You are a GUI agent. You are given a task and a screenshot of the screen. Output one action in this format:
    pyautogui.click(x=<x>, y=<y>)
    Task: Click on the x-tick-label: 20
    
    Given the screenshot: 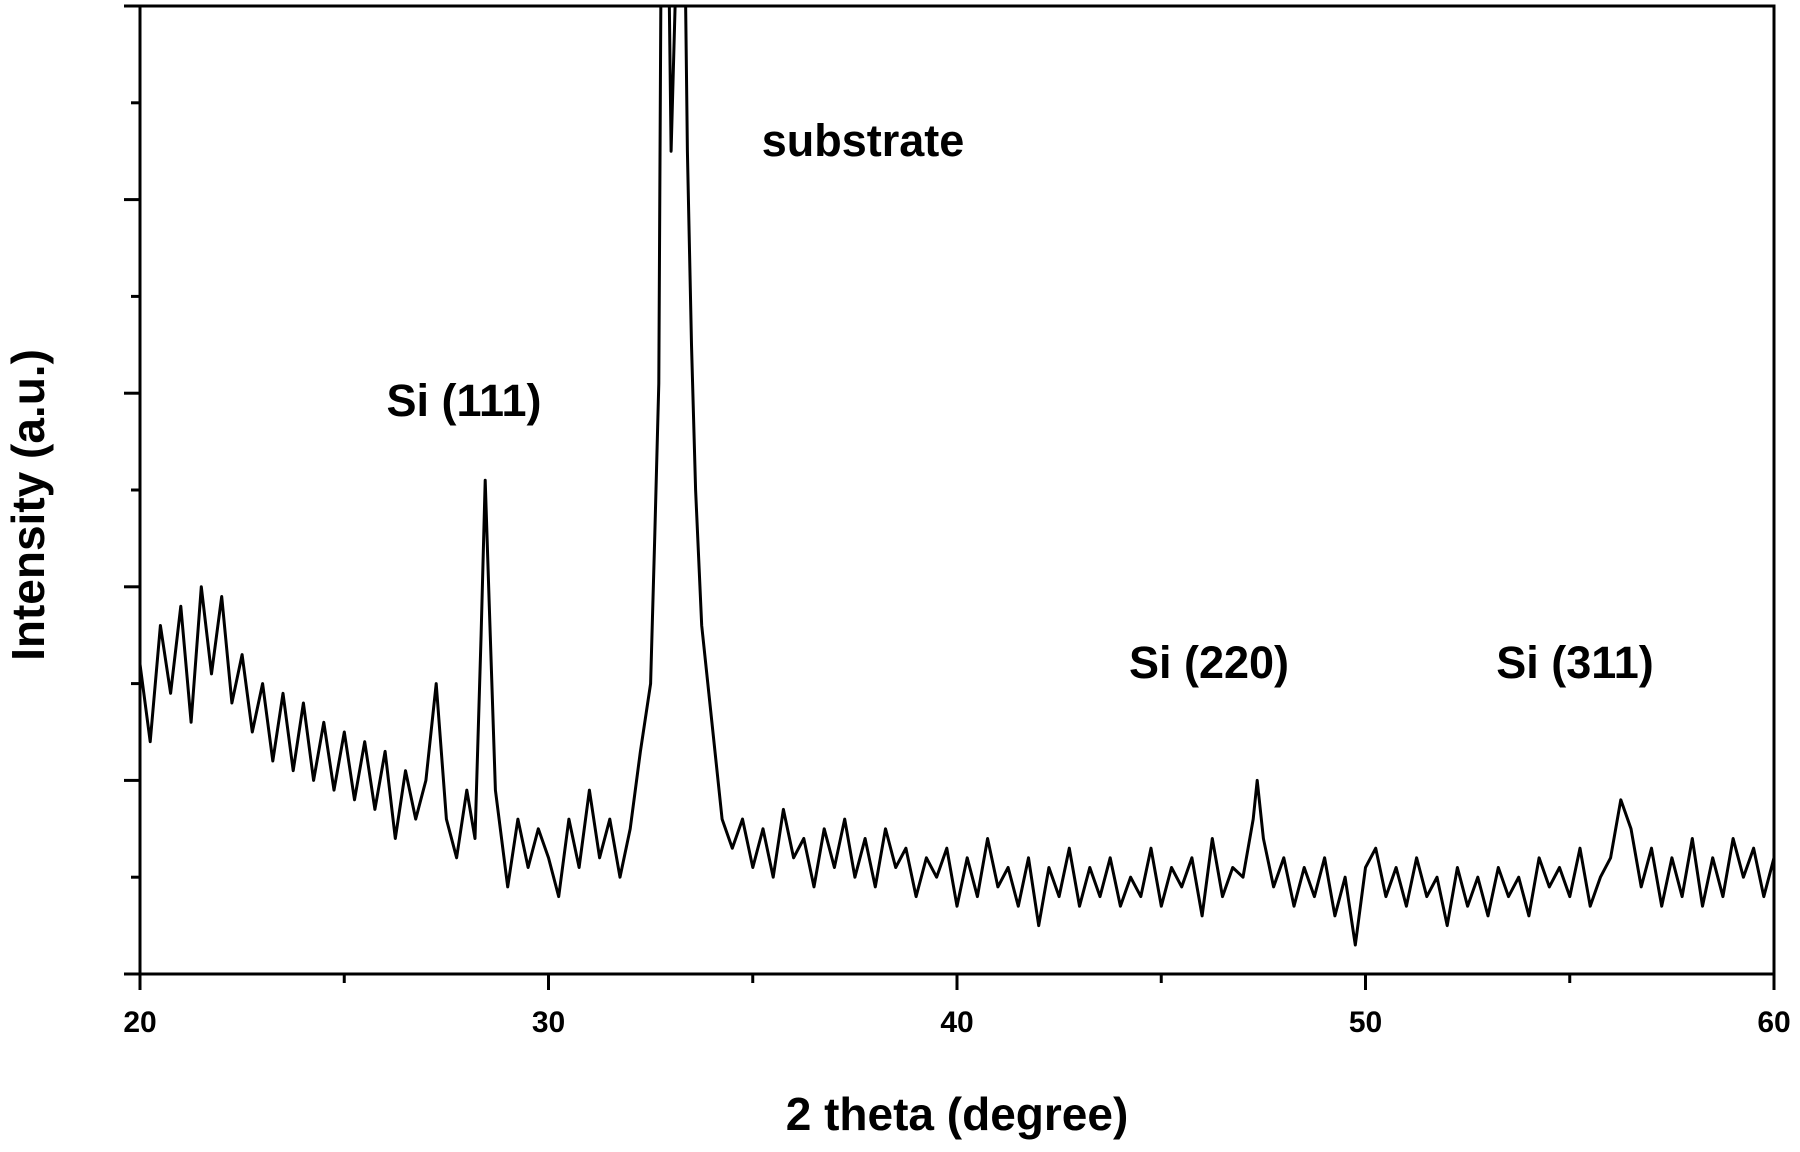 What is the action you would take?
    pyautogui.click(x=139, y=1022)
    